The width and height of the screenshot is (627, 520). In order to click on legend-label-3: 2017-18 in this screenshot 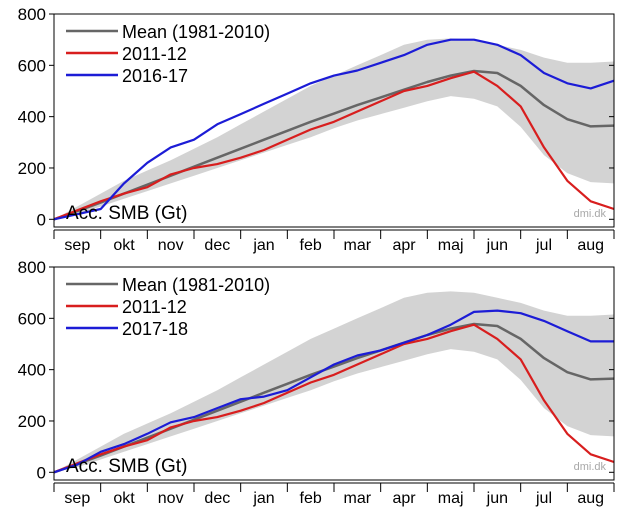, I will do `click(155, 329)`.